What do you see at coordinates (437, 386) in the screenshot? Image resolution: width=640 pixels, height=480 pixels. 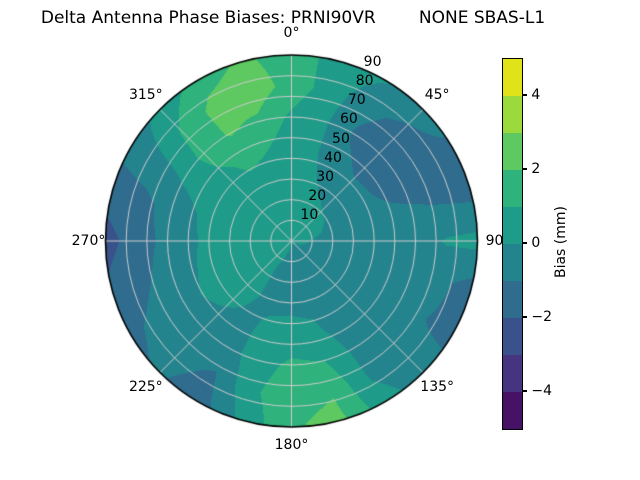 I see `angular-tick-label-135: 135°` at bounding box center [437, 386].